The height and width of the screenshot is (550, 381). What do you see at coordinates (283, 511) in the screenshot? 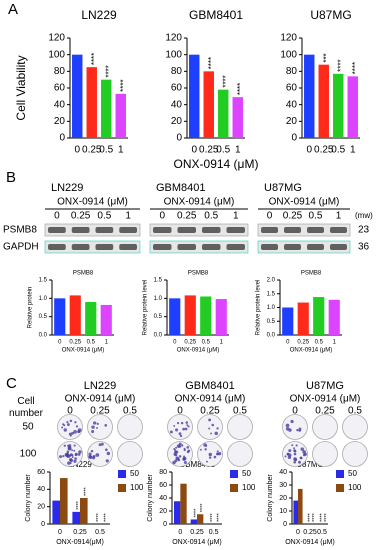
I see `y-tick-label: 10` at bounding box center [283, 511].